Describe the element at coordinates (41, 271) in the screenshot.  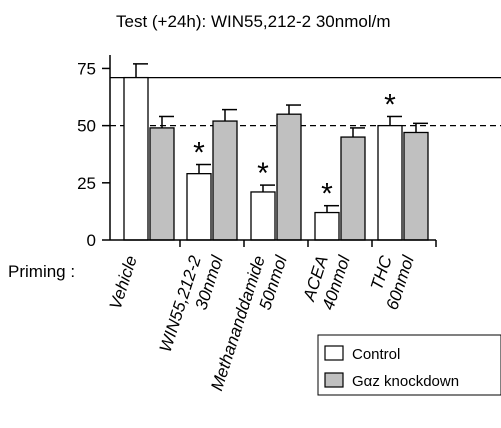
I see `priming-label: Priming :` at that location.